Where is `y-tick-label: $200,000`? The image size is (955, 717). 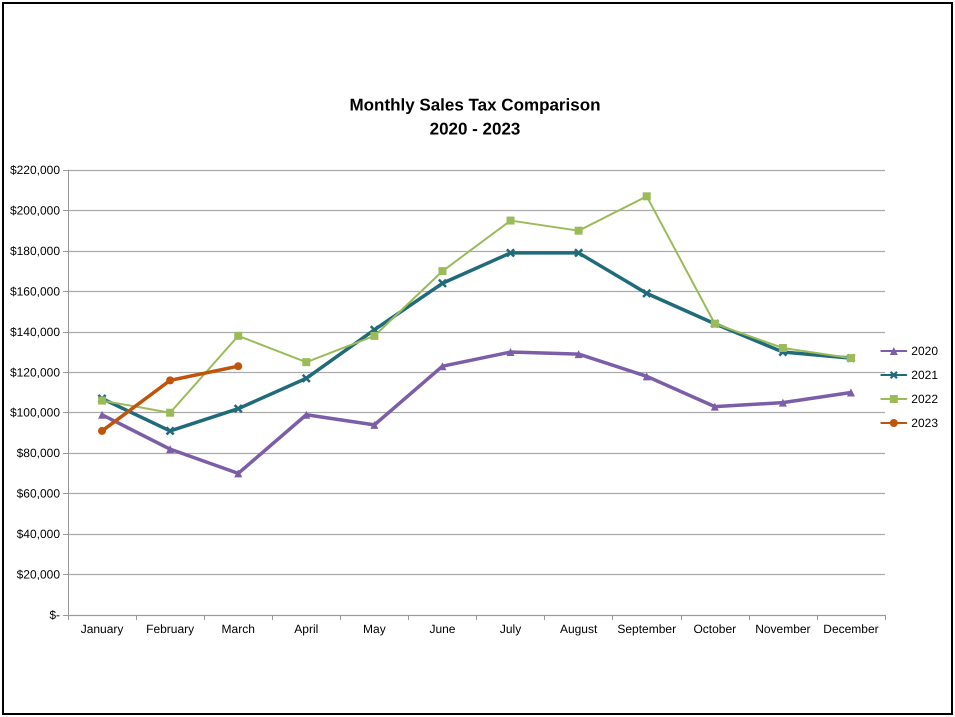
y-tick-label: $200,000 is located at coordinates (35, 210).